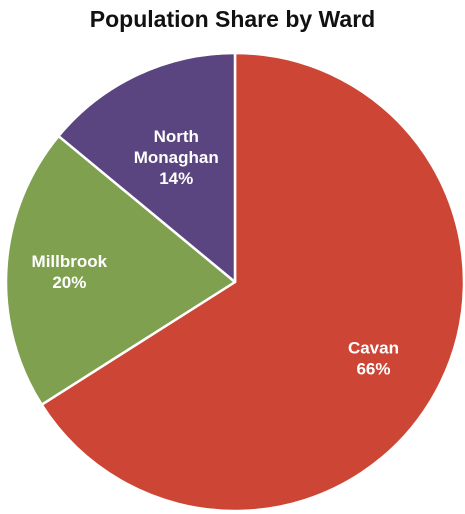  What do you see at coordinates (373, 358) in the screenshot?
I see `slice-label-cavan: Cavan 66%` at bounding box center [373, 358].